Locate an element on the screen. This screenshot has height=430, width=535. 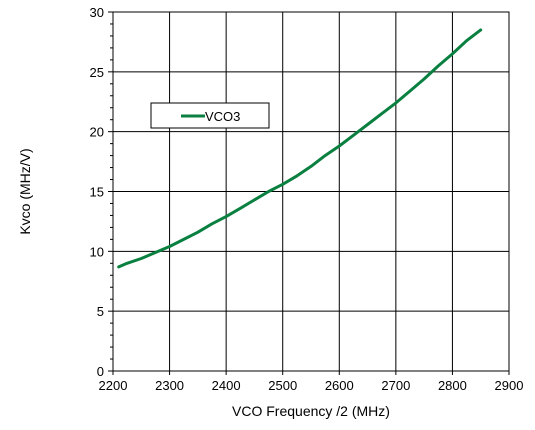
x-tick-label: 2700 is located at coordinates (395, 385).